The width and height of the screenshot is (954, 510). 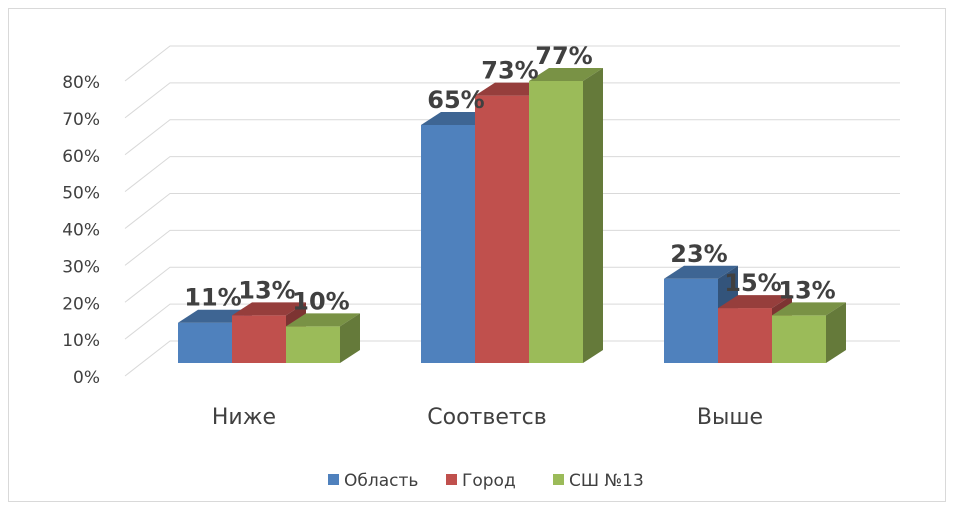 What do you see at coordinates (81, 231) in the screenshot?
I see `y-tick-label: 40%` at bounding box center [81, 231].